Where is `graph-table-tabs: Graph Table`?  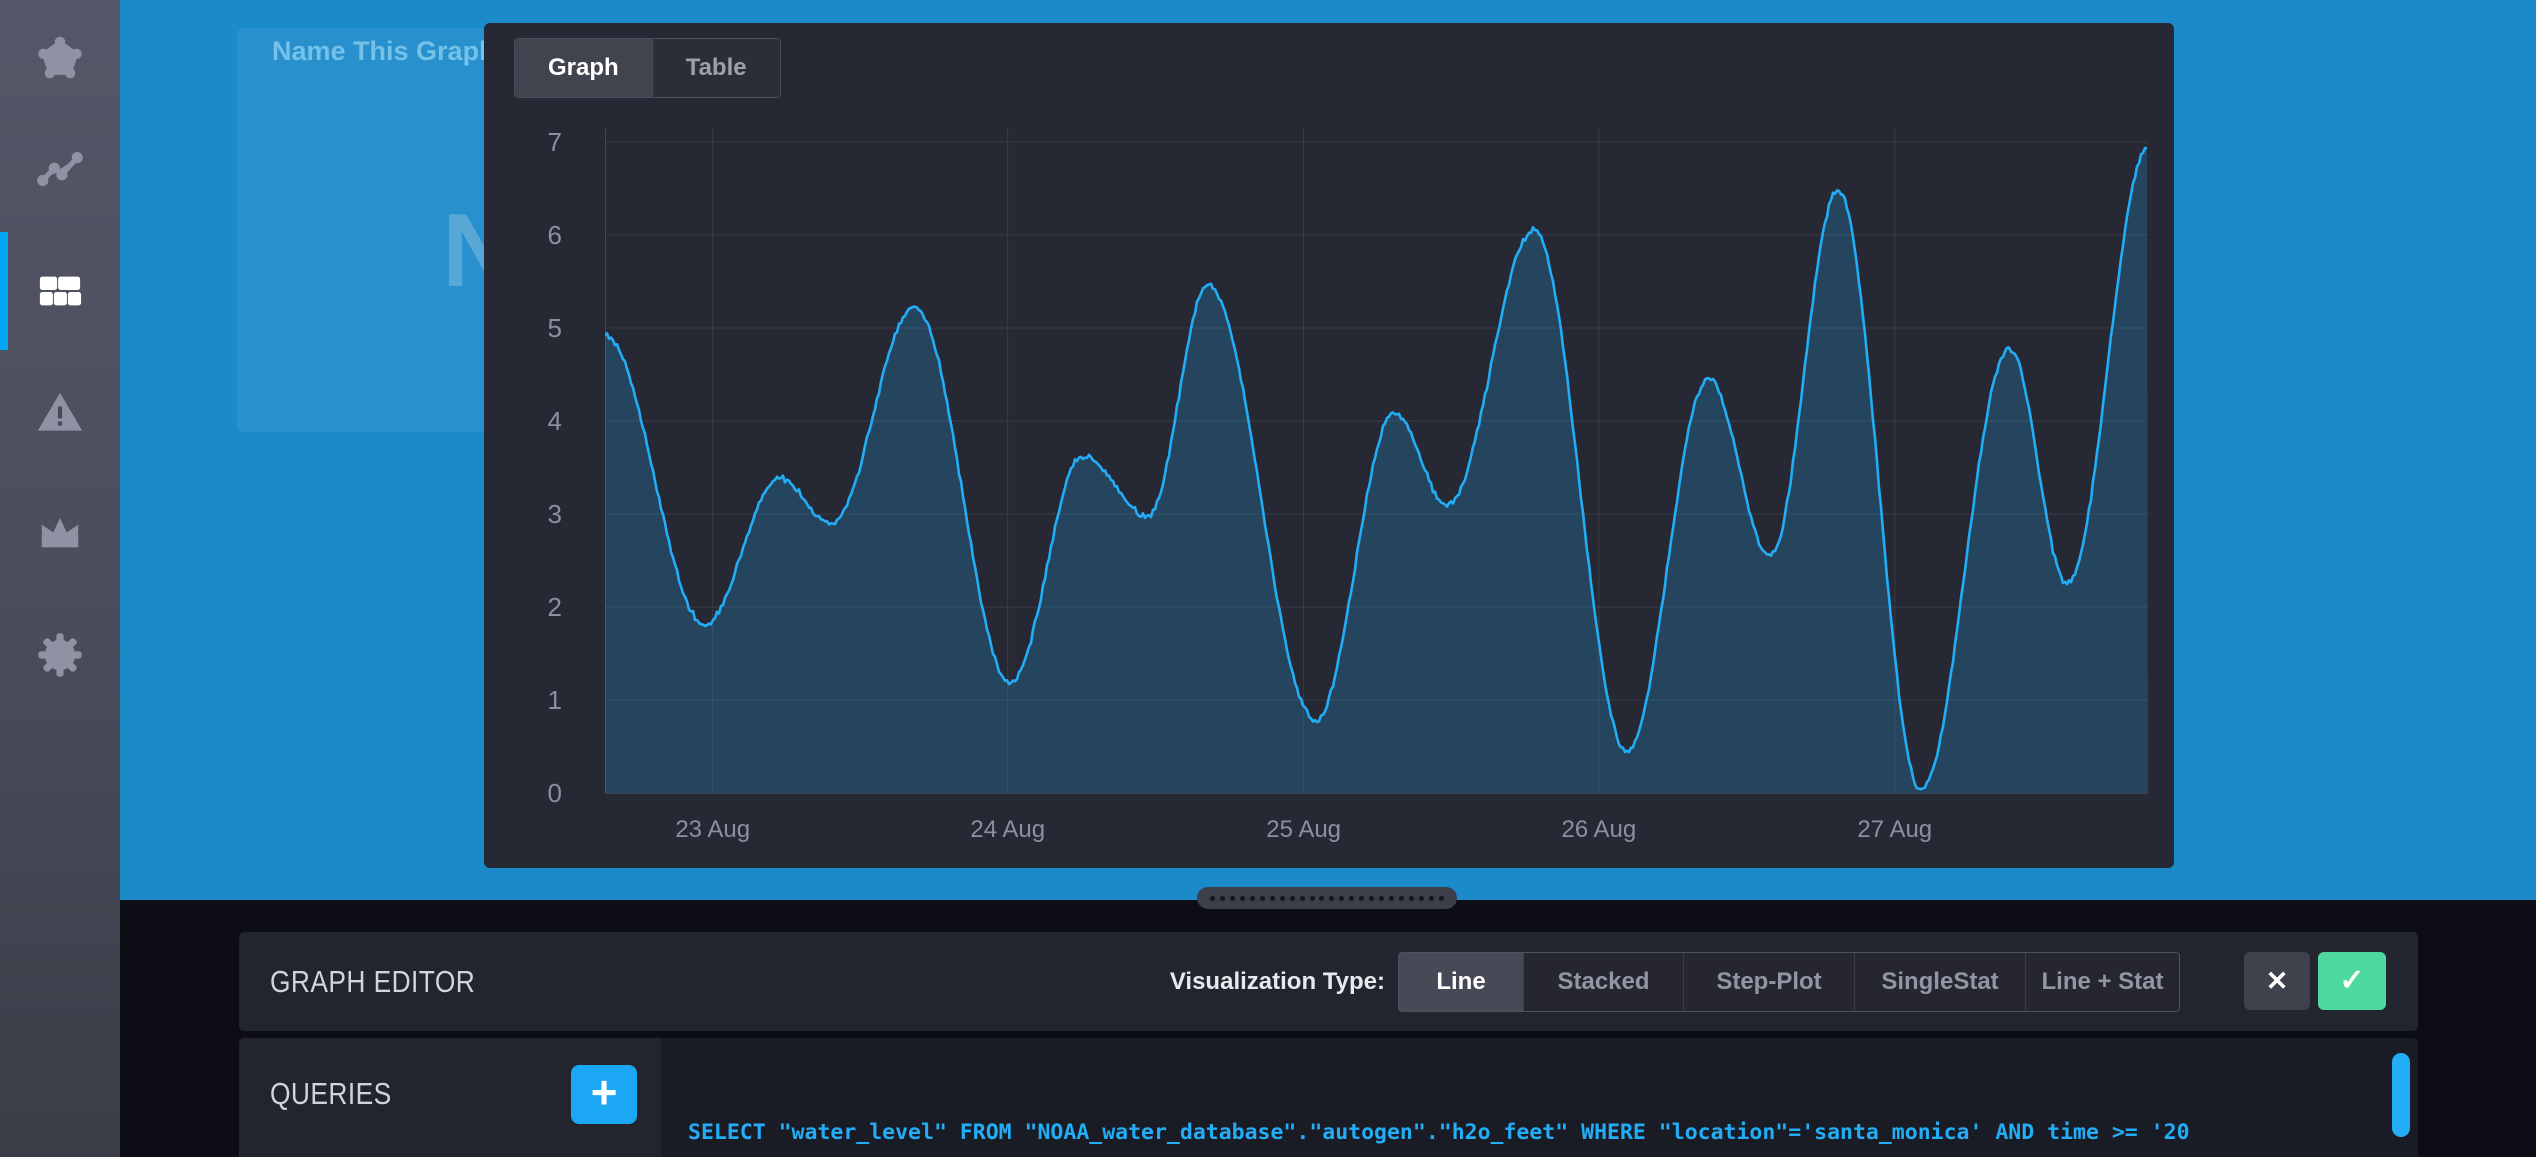 graph-table-tabs: Graph Table is located at coordinates (647, 68).